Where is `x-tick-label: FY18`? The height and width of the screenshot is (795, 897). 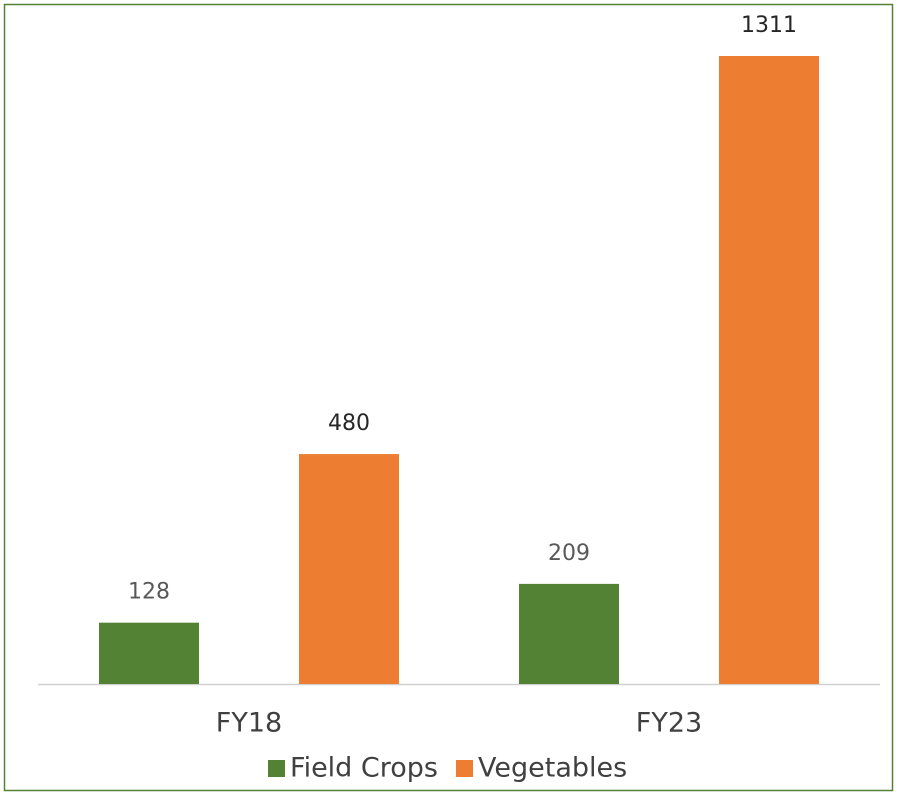 x-tick-label: FY18 is located at coordinates (249, 723).